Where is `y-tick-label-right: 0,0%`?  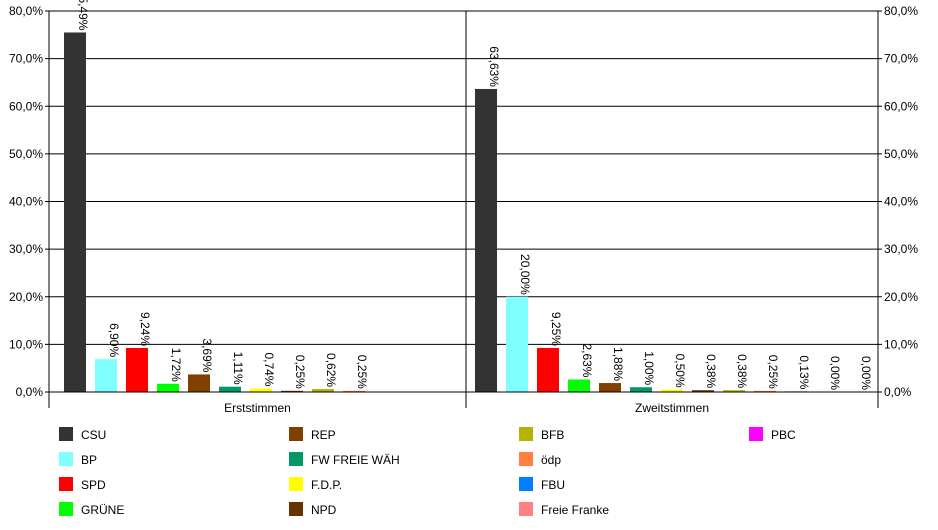 y-tick-label-right: 0,0% is located at coordinates (898, 392).